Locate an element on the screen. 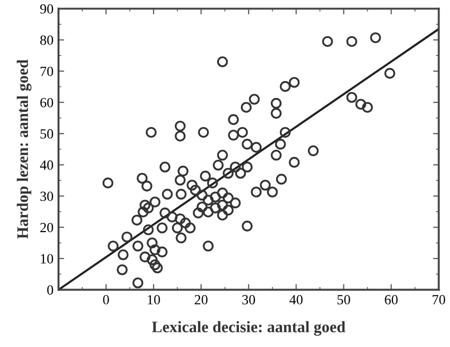 This screenshot has width=450, height=347. x-tick-label: 70 is located at coordinates (439, 299).